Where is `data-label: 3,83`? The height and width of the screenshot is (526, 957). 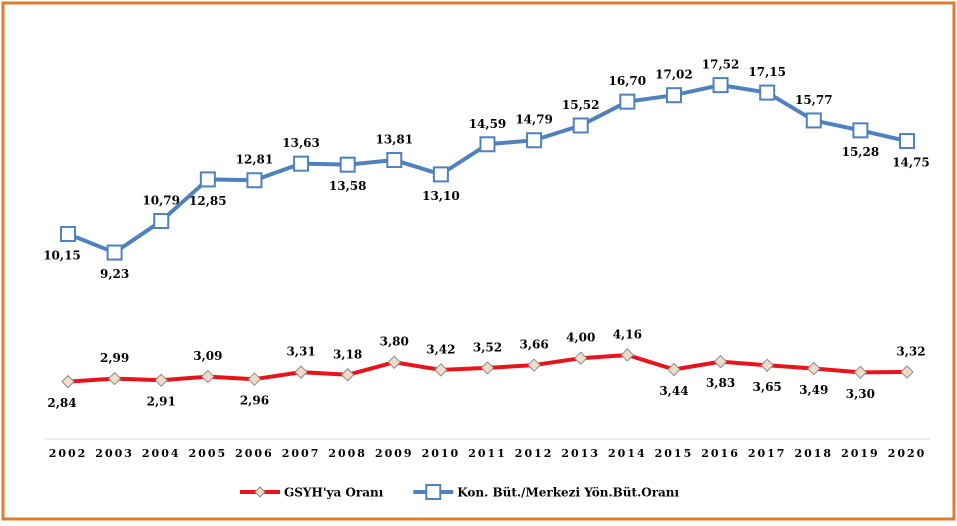
data-label: 3,83 is located at coordinates (720, 383).